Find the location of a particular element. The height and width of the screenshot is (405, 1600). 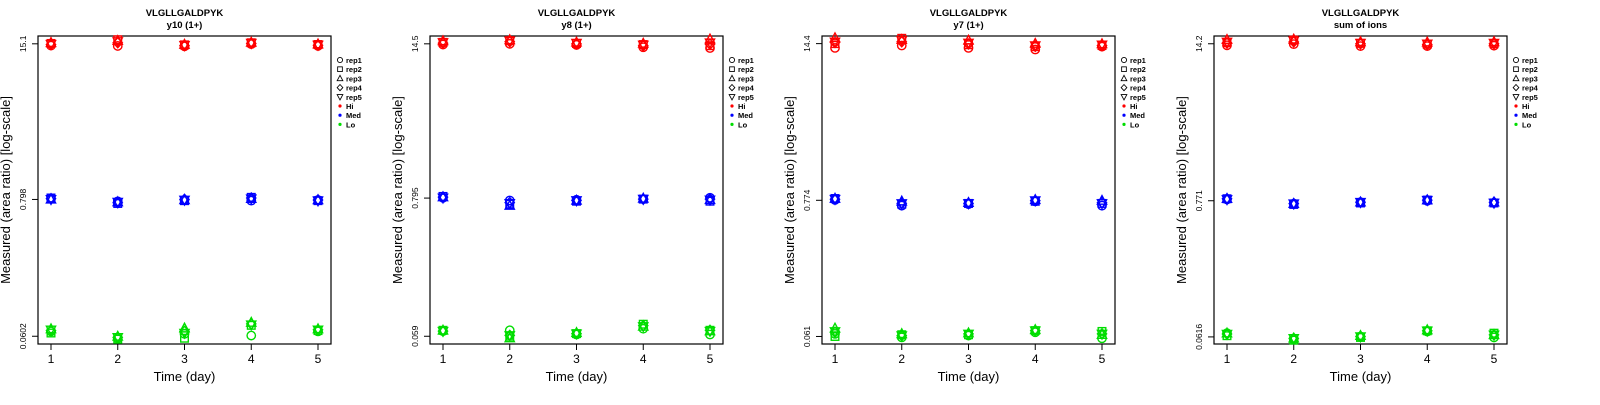

x-tick-label: 5 is located at coordinates (1102, 359).